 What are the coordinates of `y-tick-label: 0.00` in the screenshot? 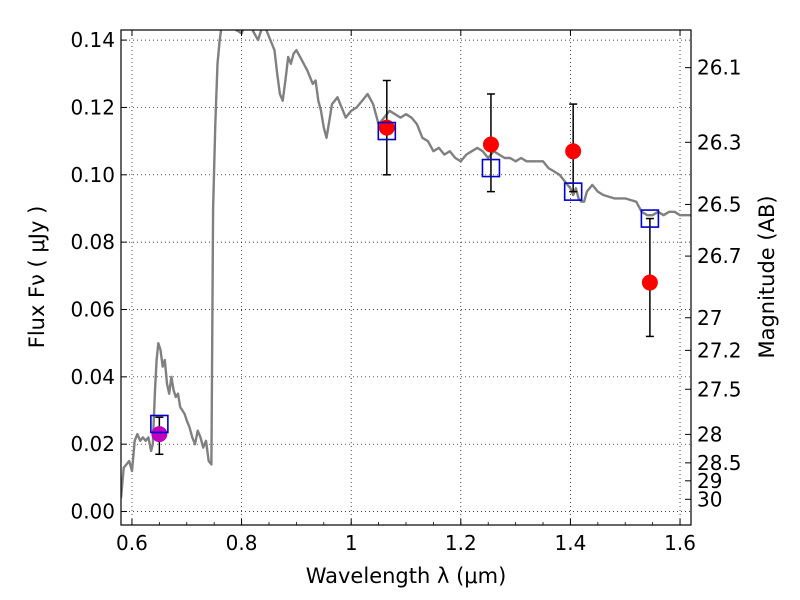 It's located at (92, 512).